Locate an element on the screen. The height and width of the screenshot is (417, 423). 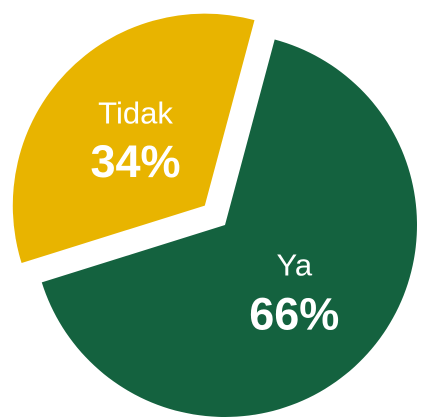
slice-value-label: 34% is located at coordinates (135, 161).